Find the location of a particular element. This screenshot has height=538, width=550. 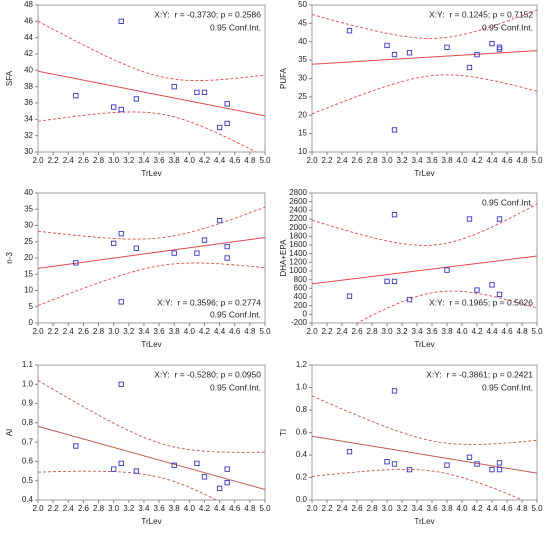

y-tick-label: 10 is located at coordinates (302, 151).